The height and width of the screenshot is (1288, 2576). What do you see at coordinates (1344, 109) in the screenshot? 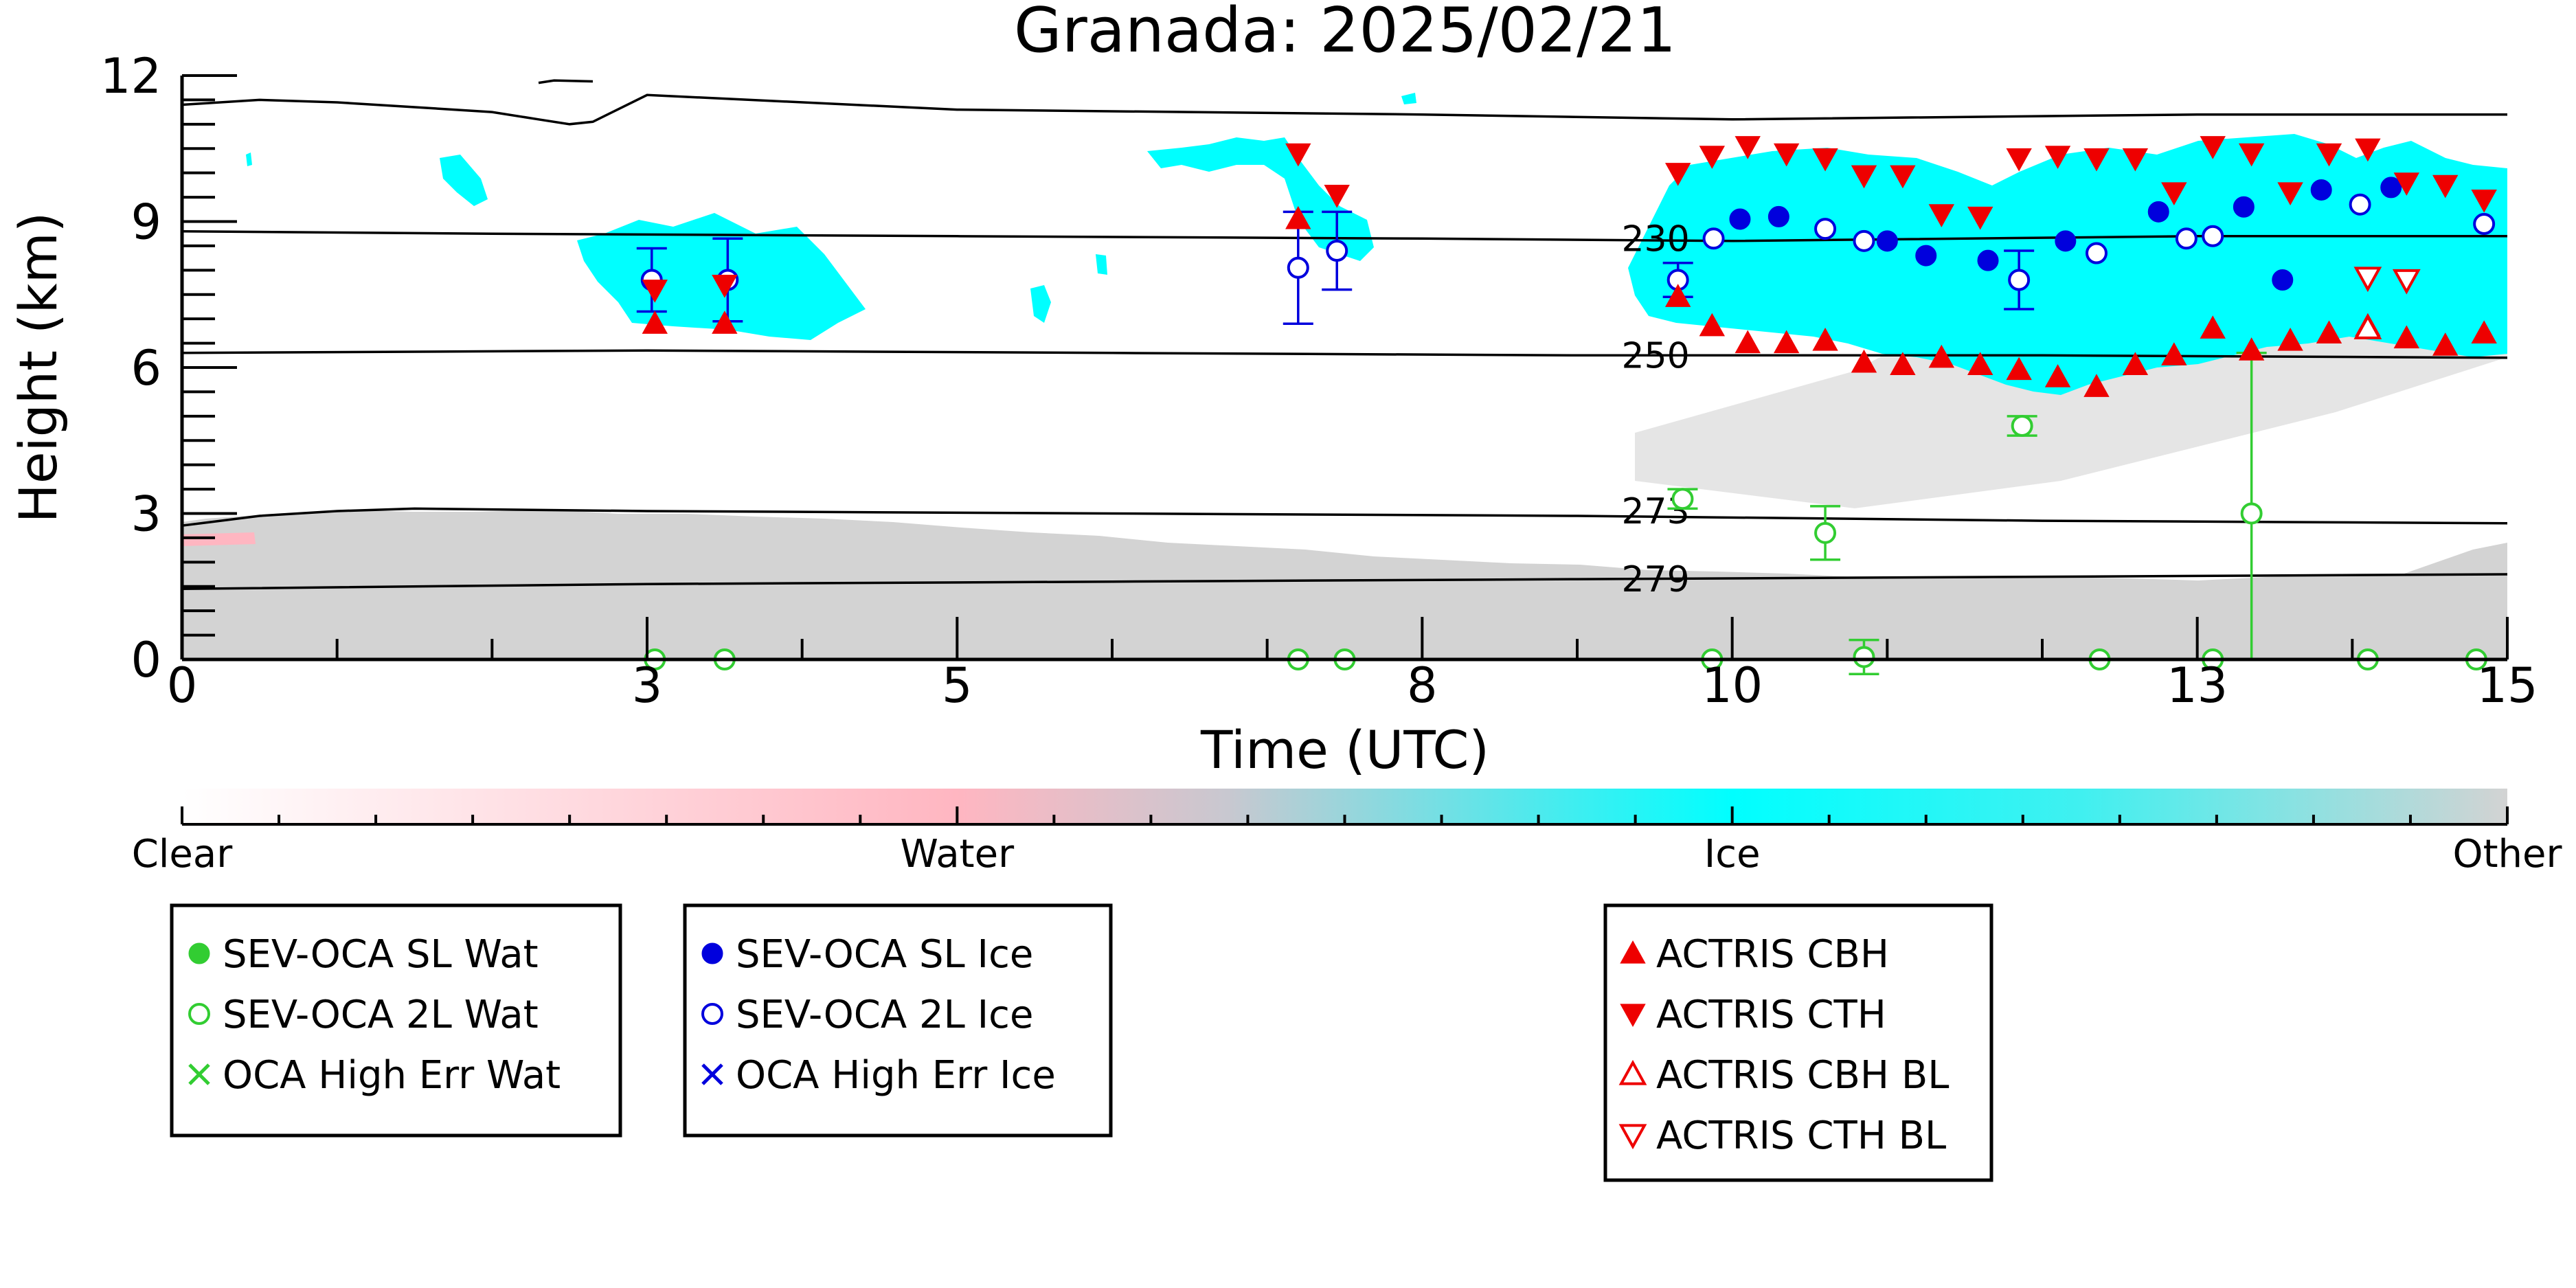
I see `top-contour` at bounding box center [1344, 109].